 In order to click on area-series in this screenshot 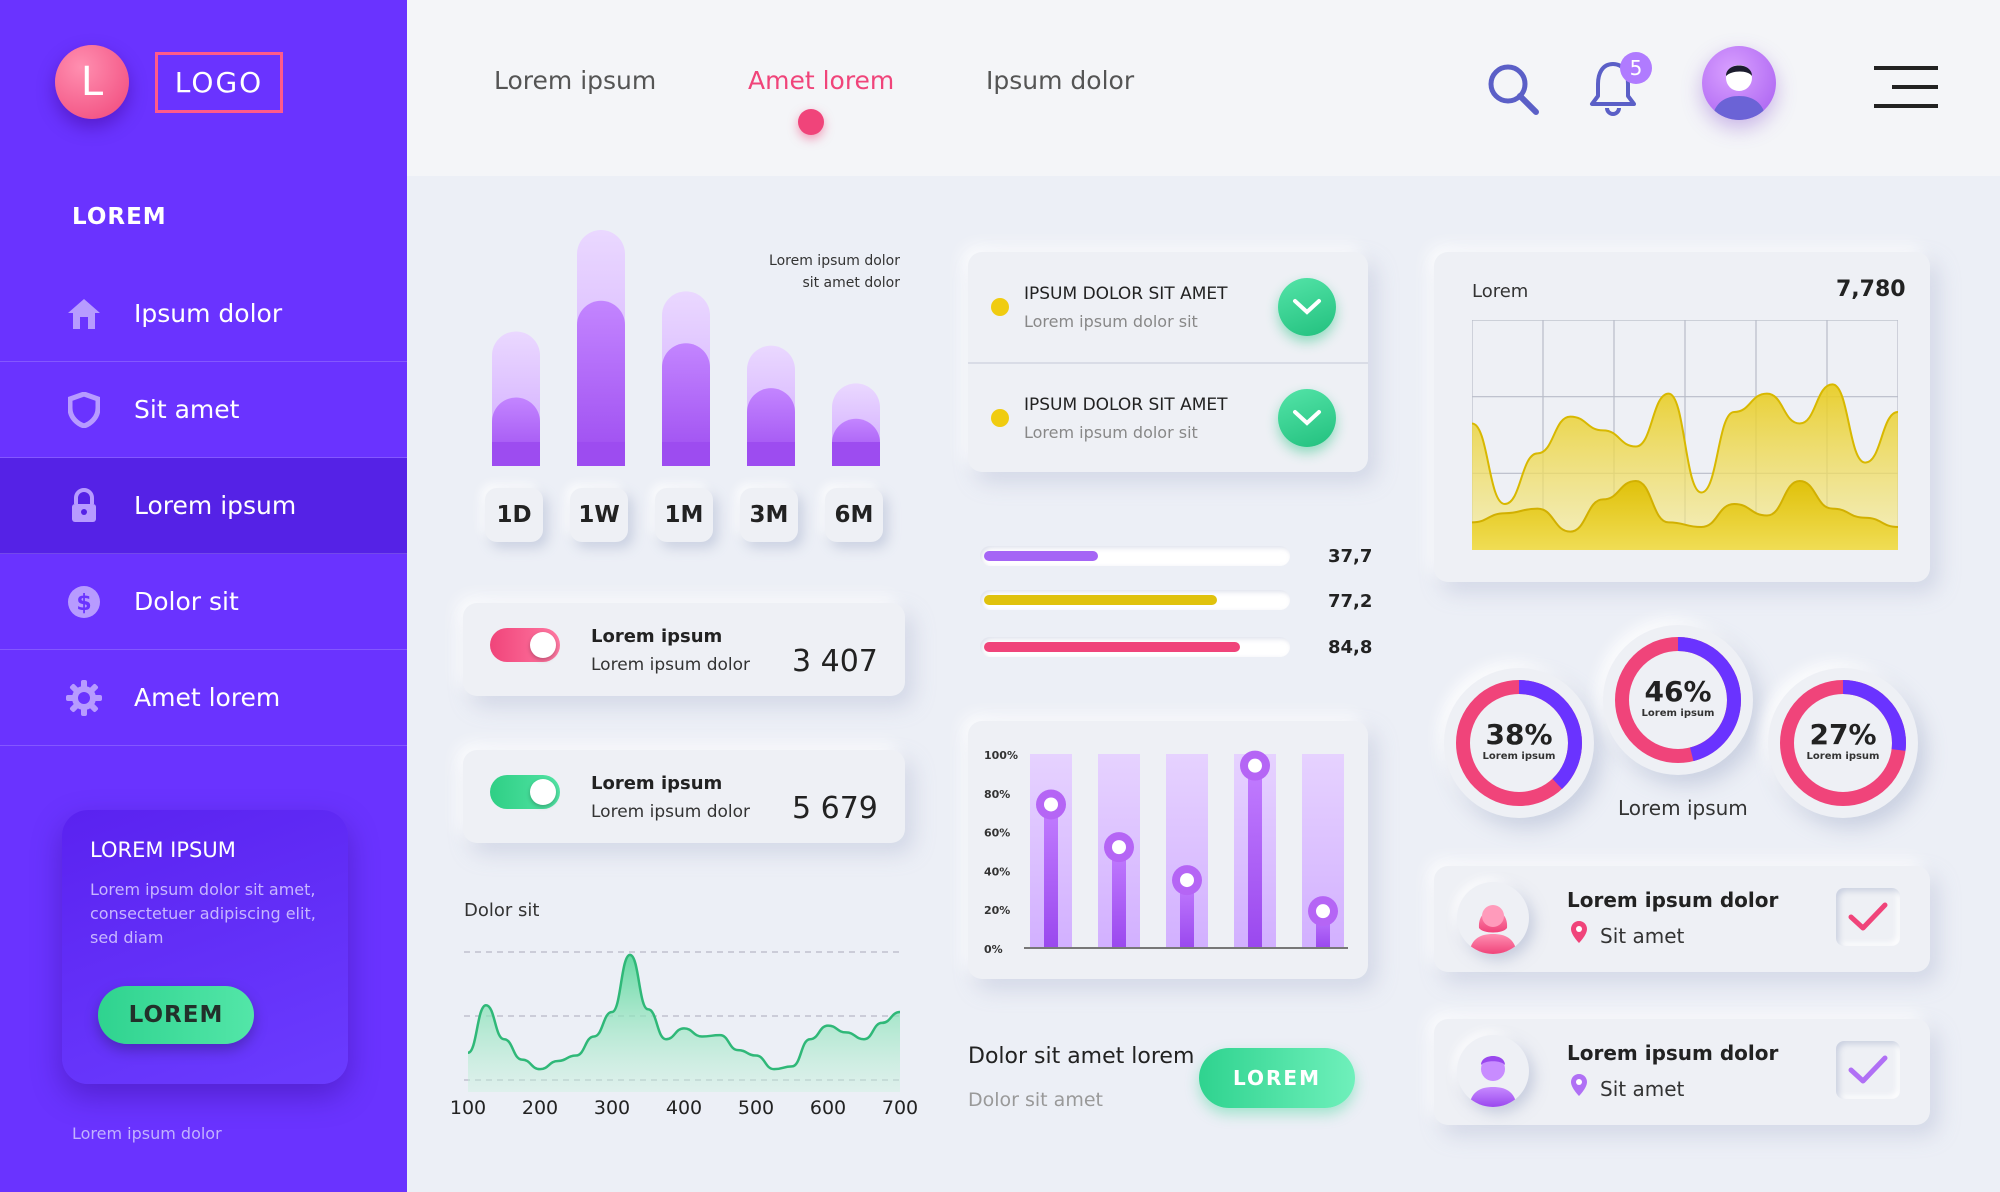, I will do `click(1685, 515)`.